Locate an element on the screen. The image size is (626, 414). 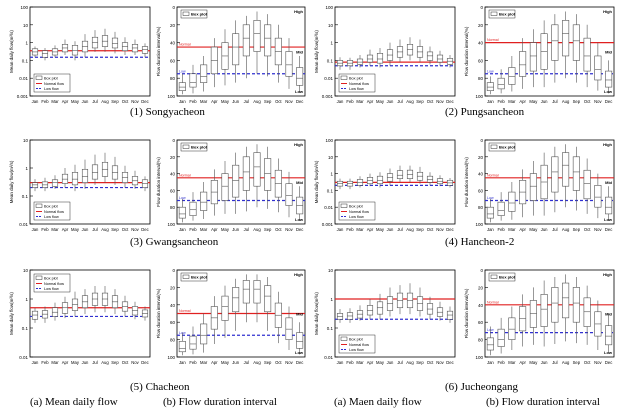
panel-caption: (6) Jucheongang is located at coordinates (482, 387).